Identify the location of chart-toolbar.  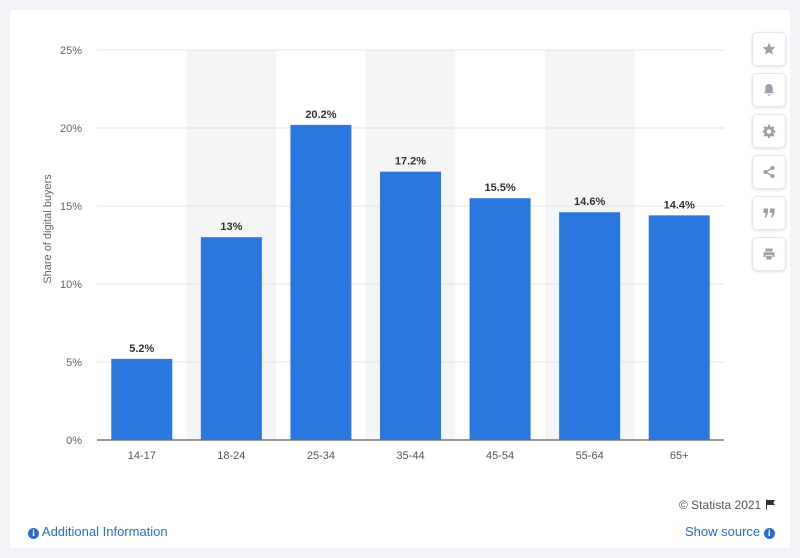
(770, 155).